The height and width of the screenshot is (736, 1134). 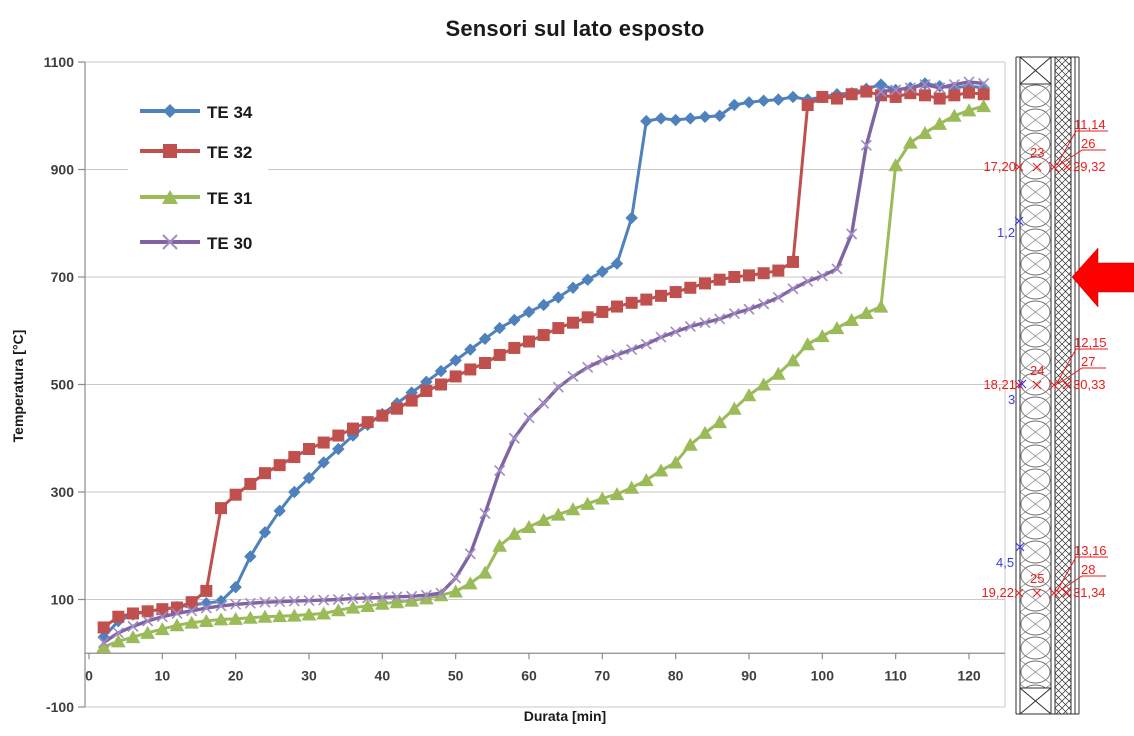 What do you see at coordinates (1043, 380) in the screenshot?
I see `sensor-marks-red` at bounding box center [1043, 380].